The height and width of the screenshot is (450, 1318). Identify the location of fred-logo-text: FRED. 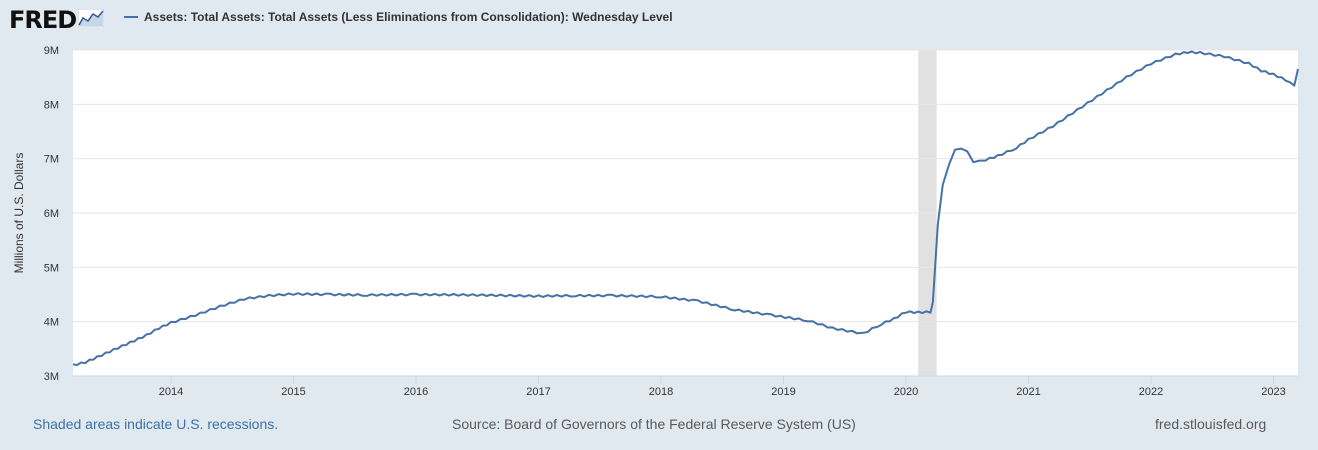
(43, 20).